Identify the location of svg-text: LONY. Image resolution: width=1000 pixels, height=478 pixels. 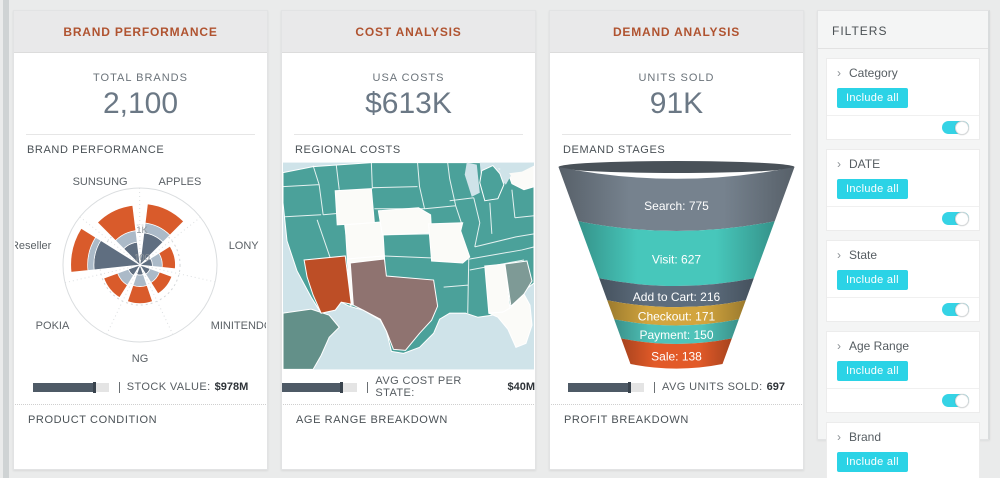
(244, 246).